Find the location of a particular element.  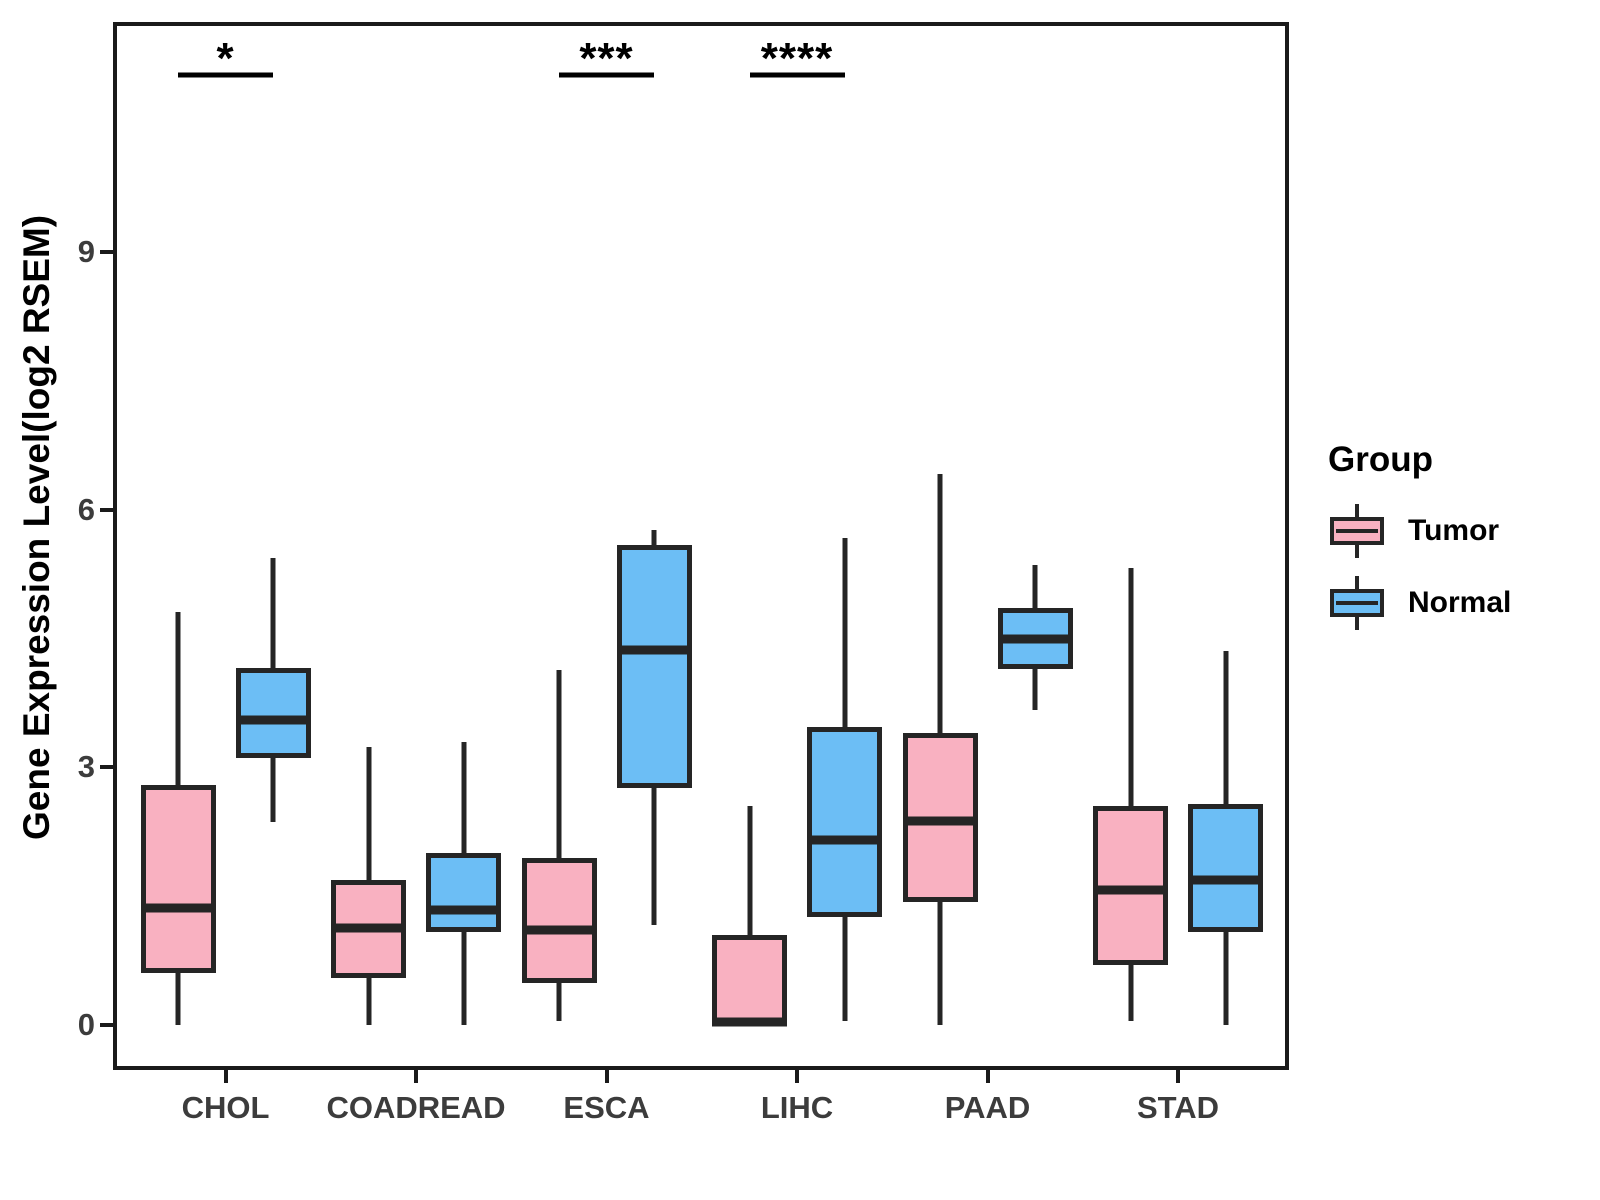

key-box-tumor is located at coordinates (1357, 531).